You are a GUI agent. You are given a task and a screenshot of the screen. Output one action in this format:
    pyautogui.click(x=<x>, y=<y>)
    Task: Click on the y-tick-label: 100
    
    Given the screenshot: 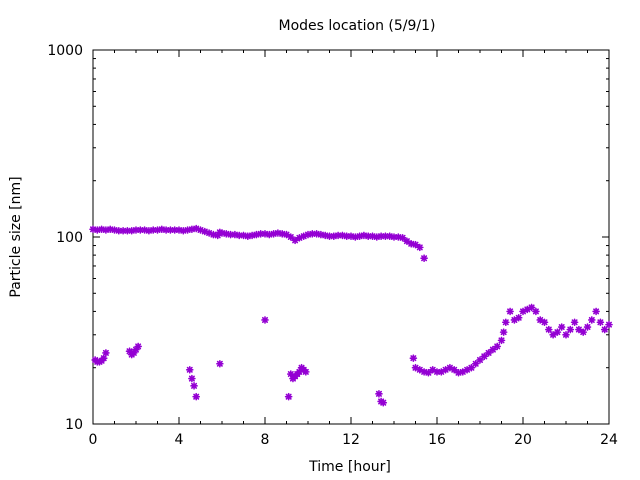 What is the action you would take?
    pyautogui.click(x=69, y=238)
    